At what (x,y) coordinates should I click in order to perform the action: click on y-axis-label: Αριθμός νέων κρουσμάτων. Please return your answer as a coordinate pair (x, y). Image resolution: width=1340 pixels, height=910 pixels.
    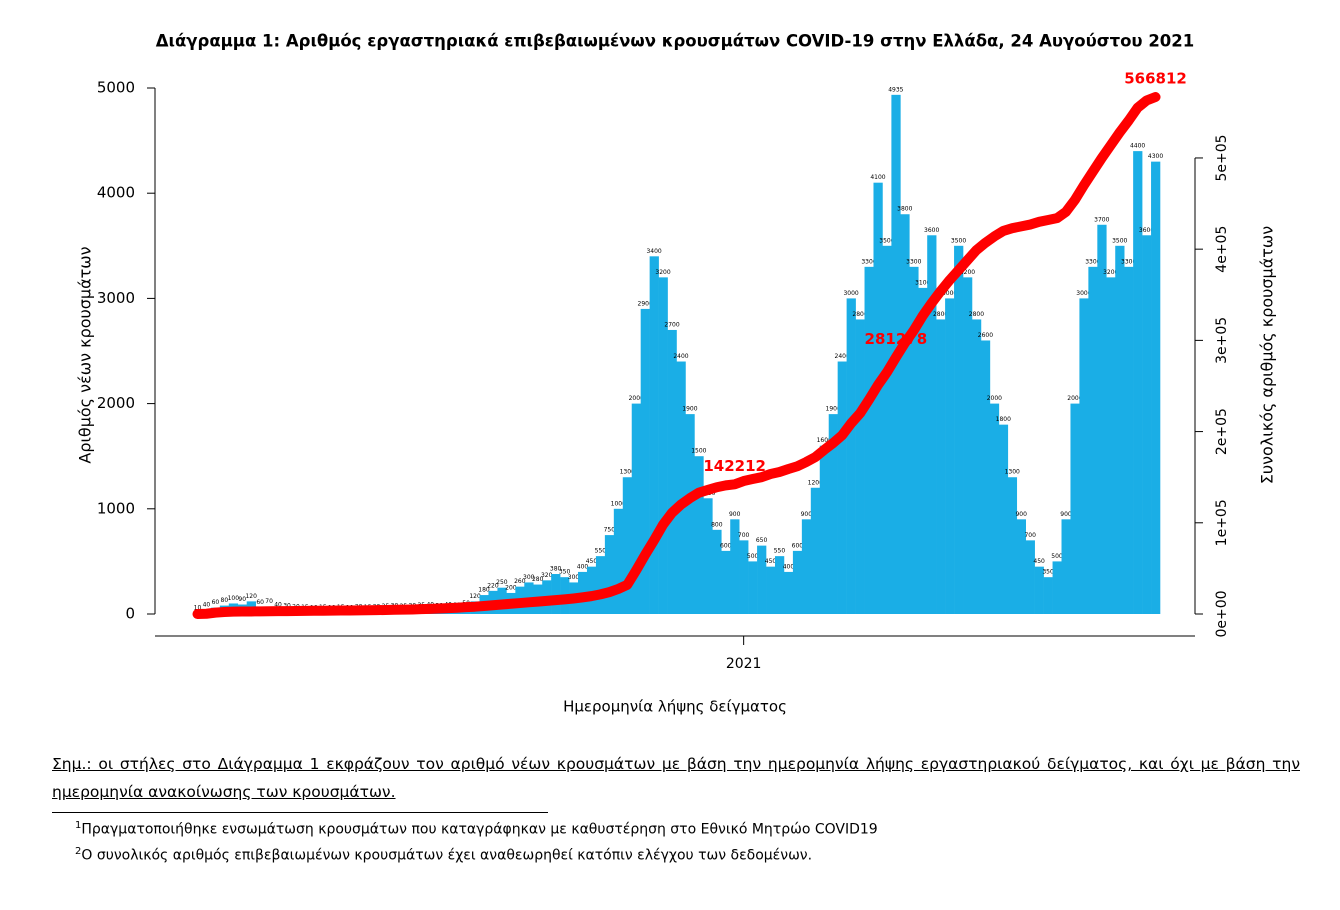
    Looking at the image, I should click on (85, 354).